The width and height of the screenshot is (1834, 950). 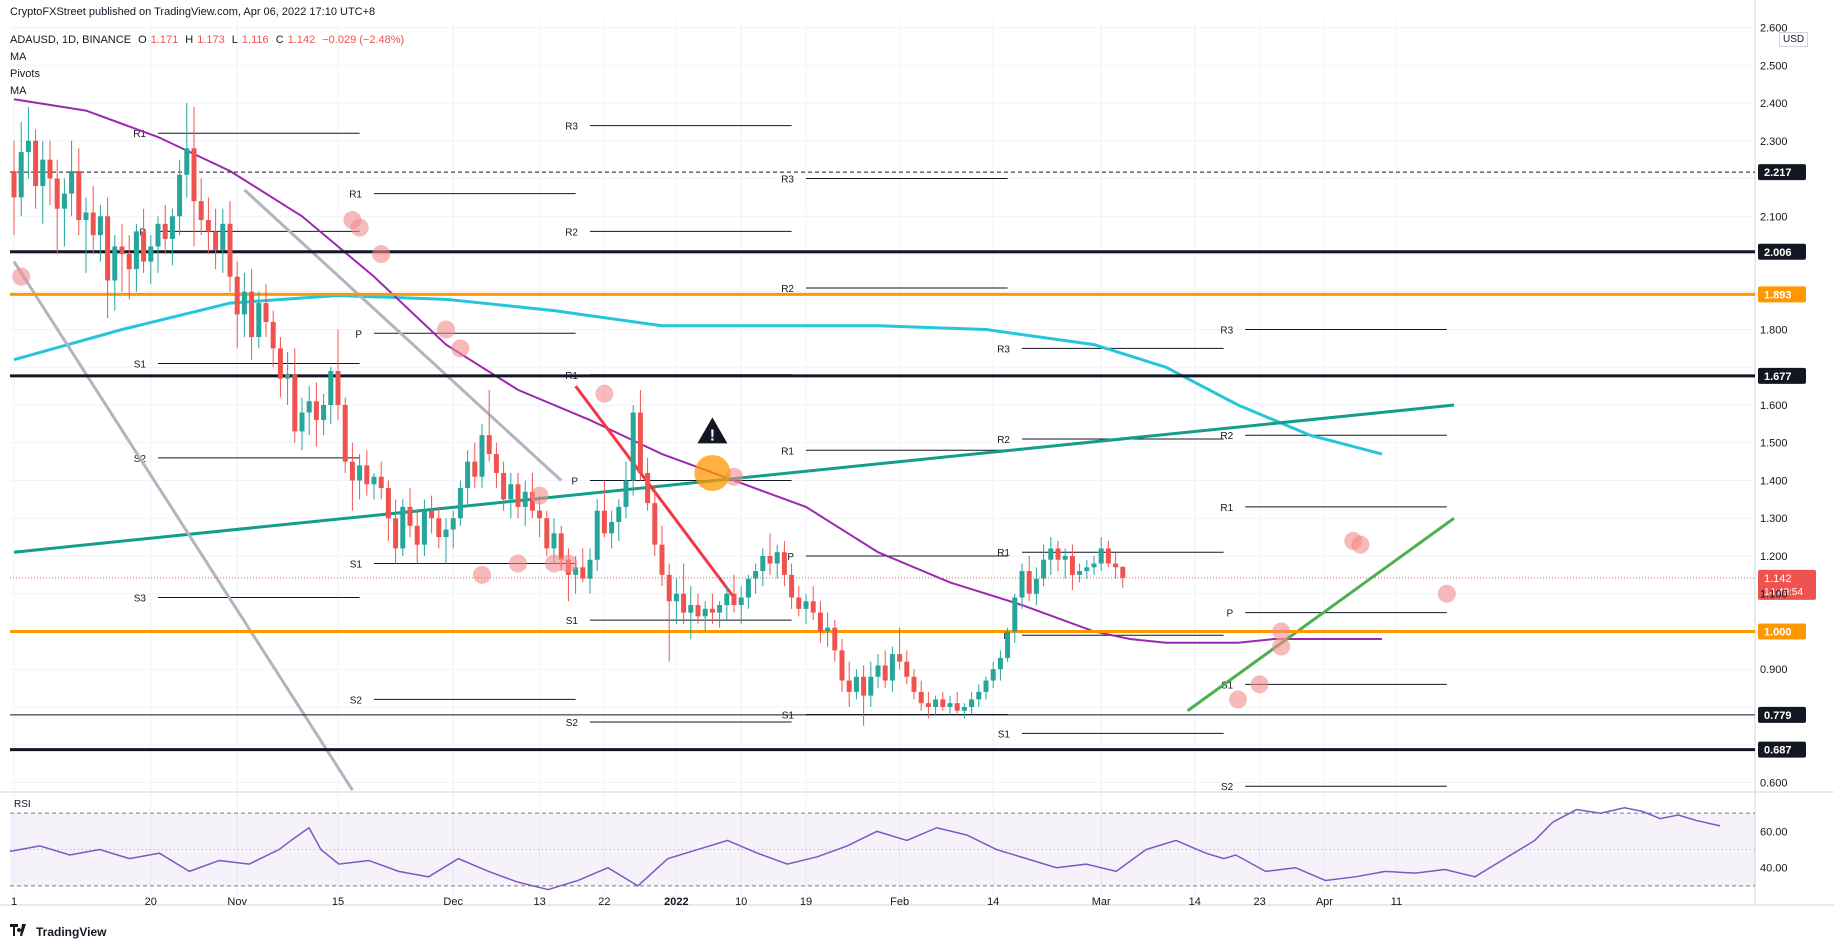 What do you see at coordinates (1778, 751) in the screenshot?
I see `level-price-label: 0.687` at bounding box center [1778, 751].